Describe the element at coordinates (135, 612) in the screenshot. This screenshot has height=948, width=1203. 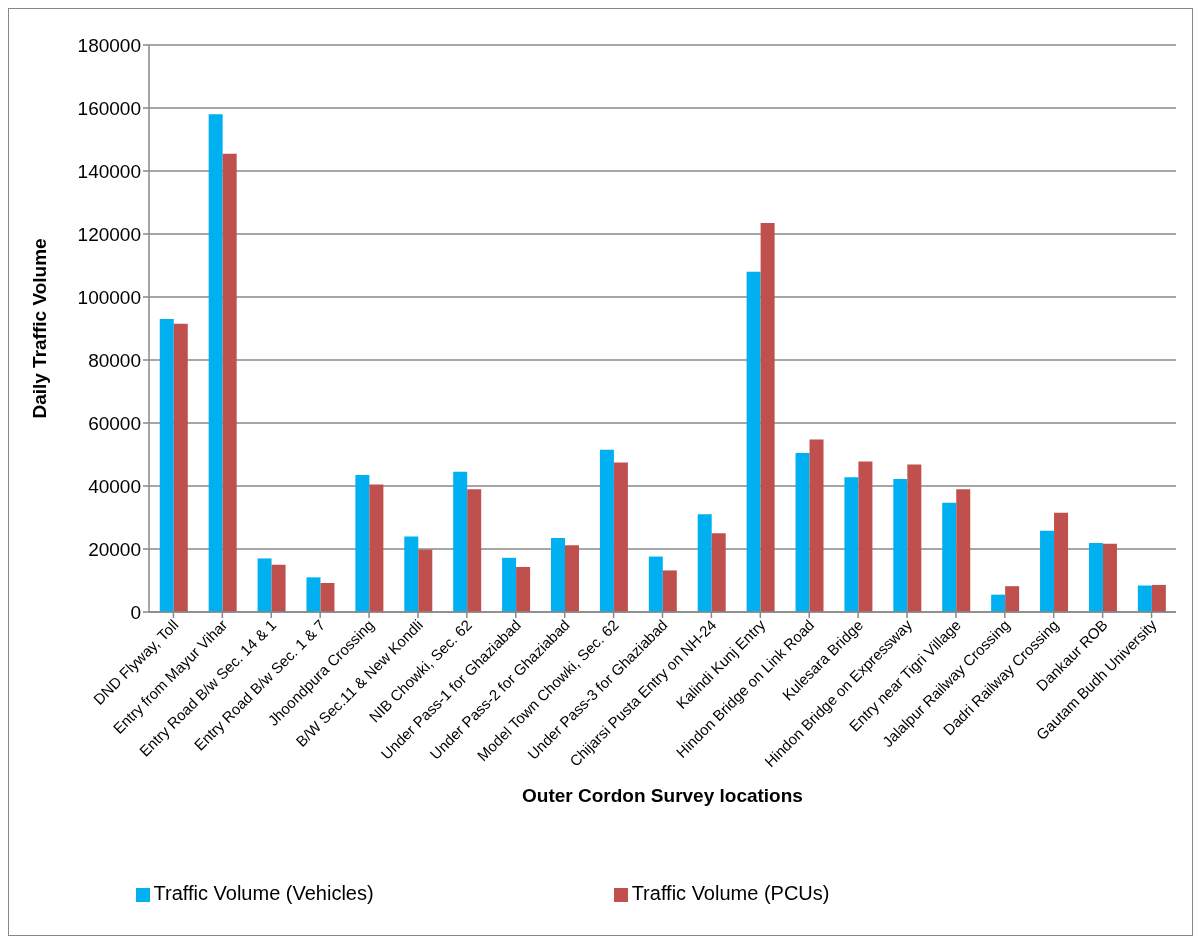
I see `y-tick-label: 0` at that location.